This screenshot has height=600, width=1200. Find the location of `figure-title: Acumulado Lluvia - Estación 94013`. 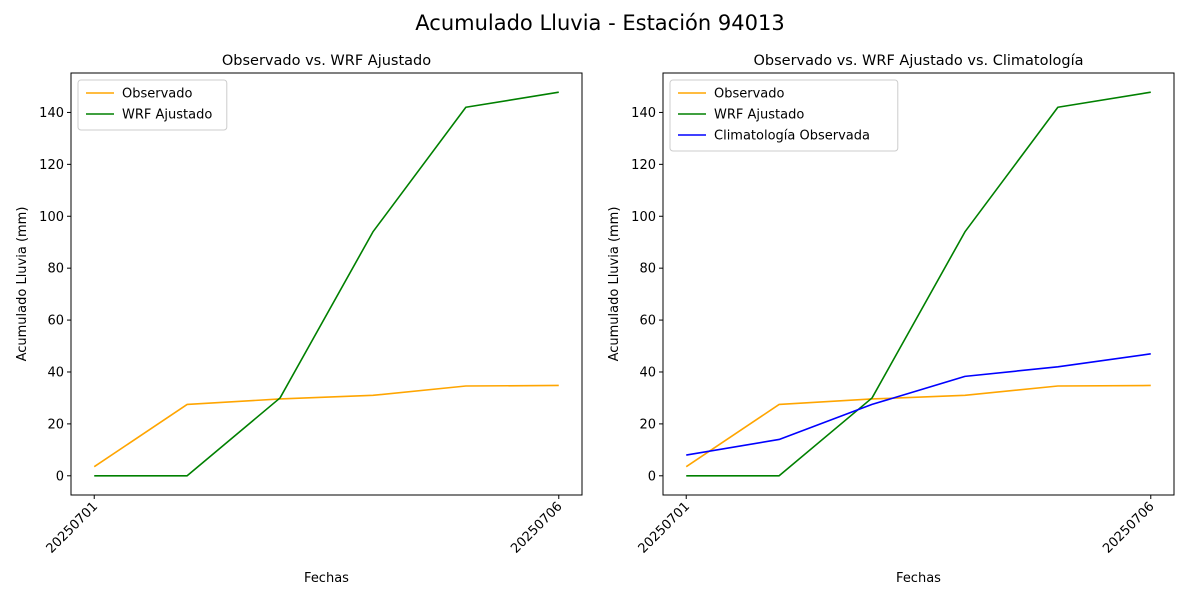

figure-title: Acumulado Lluvia - Estación 94013 is located at coordinates (599, 23).